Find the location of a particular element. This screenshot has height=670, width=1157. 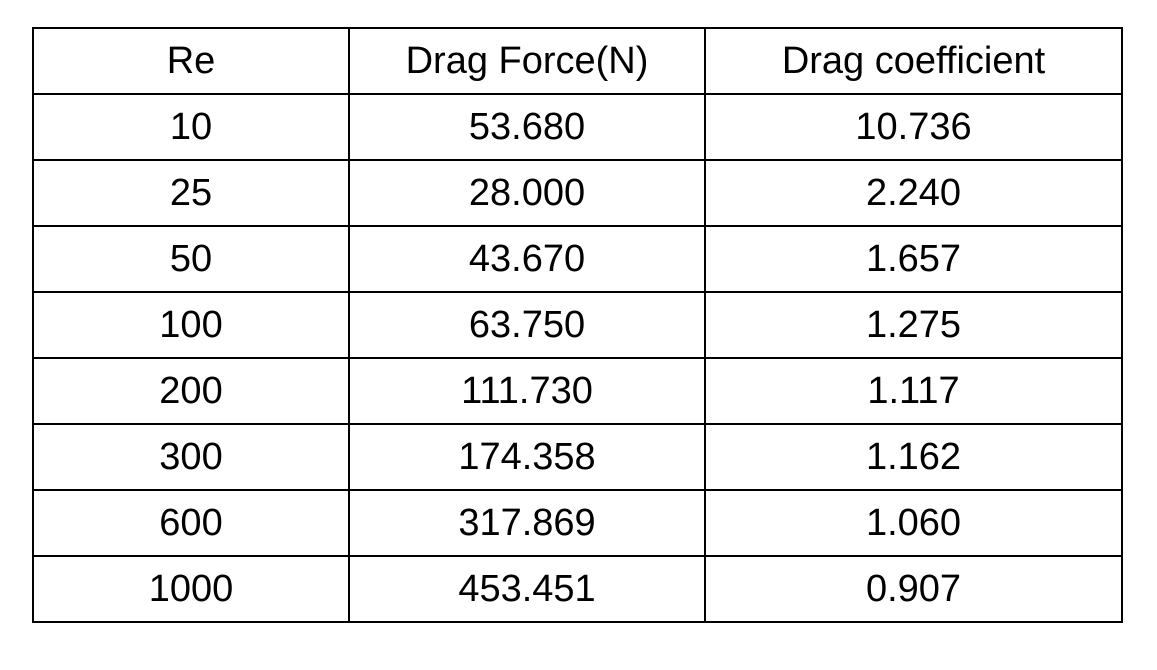

table-row: 50 43.670 1.657 is located at coordinates (577, 259).